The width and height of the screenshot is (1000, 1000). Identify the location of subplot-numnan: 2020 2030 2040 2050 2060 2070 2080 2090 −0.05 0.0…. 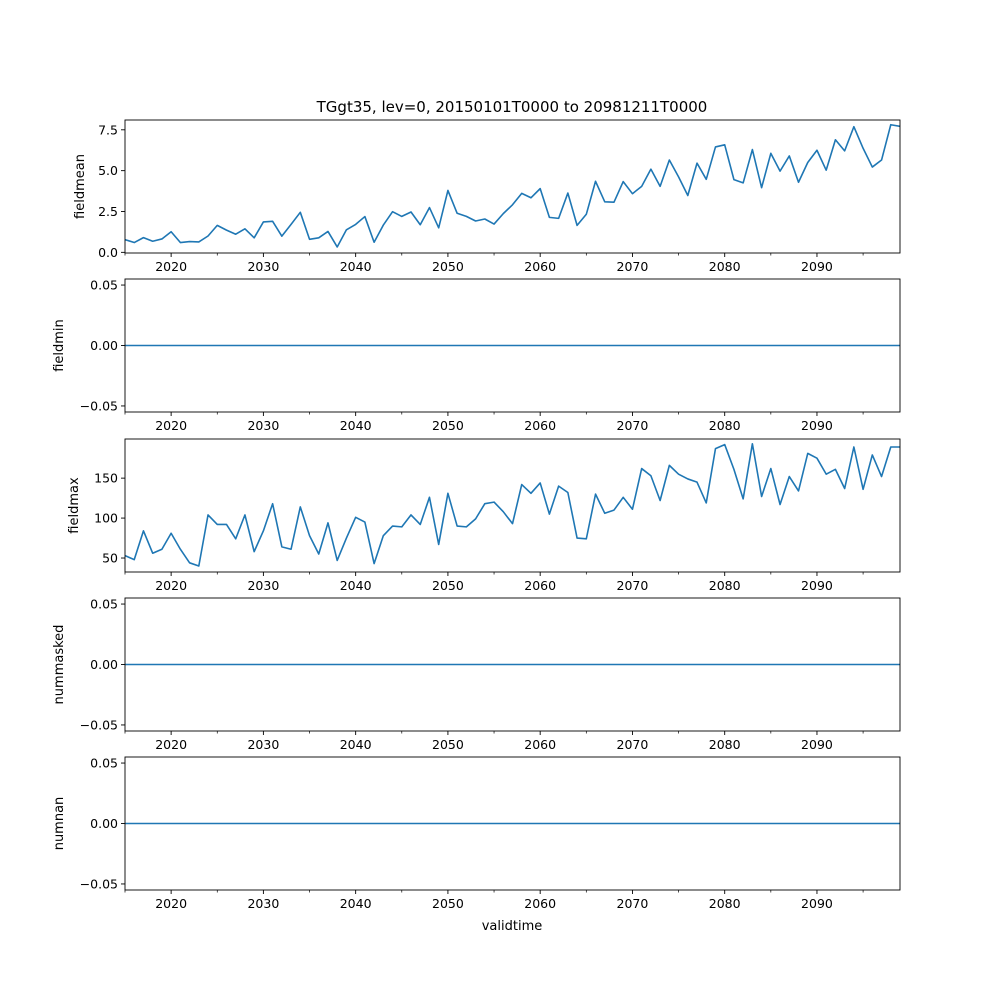
(476, 833).